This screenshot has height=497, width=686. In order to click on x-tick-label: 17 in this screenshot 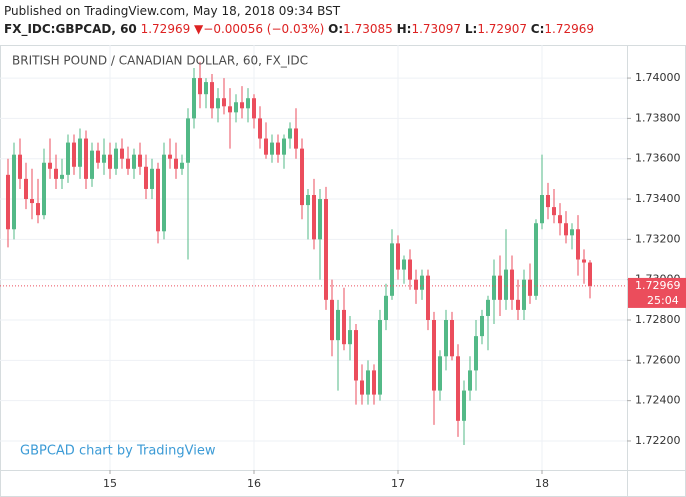, I will do `click(398, 483)`.